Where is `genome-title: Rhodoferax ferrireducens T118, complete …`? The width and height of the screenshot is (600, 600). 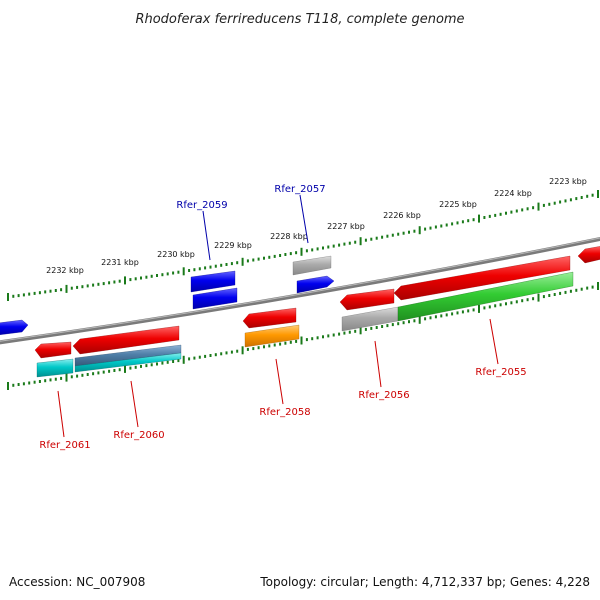 genome-title: Rhodoferax ferrireducens T118, complete … is located at coordinates (299, 19).